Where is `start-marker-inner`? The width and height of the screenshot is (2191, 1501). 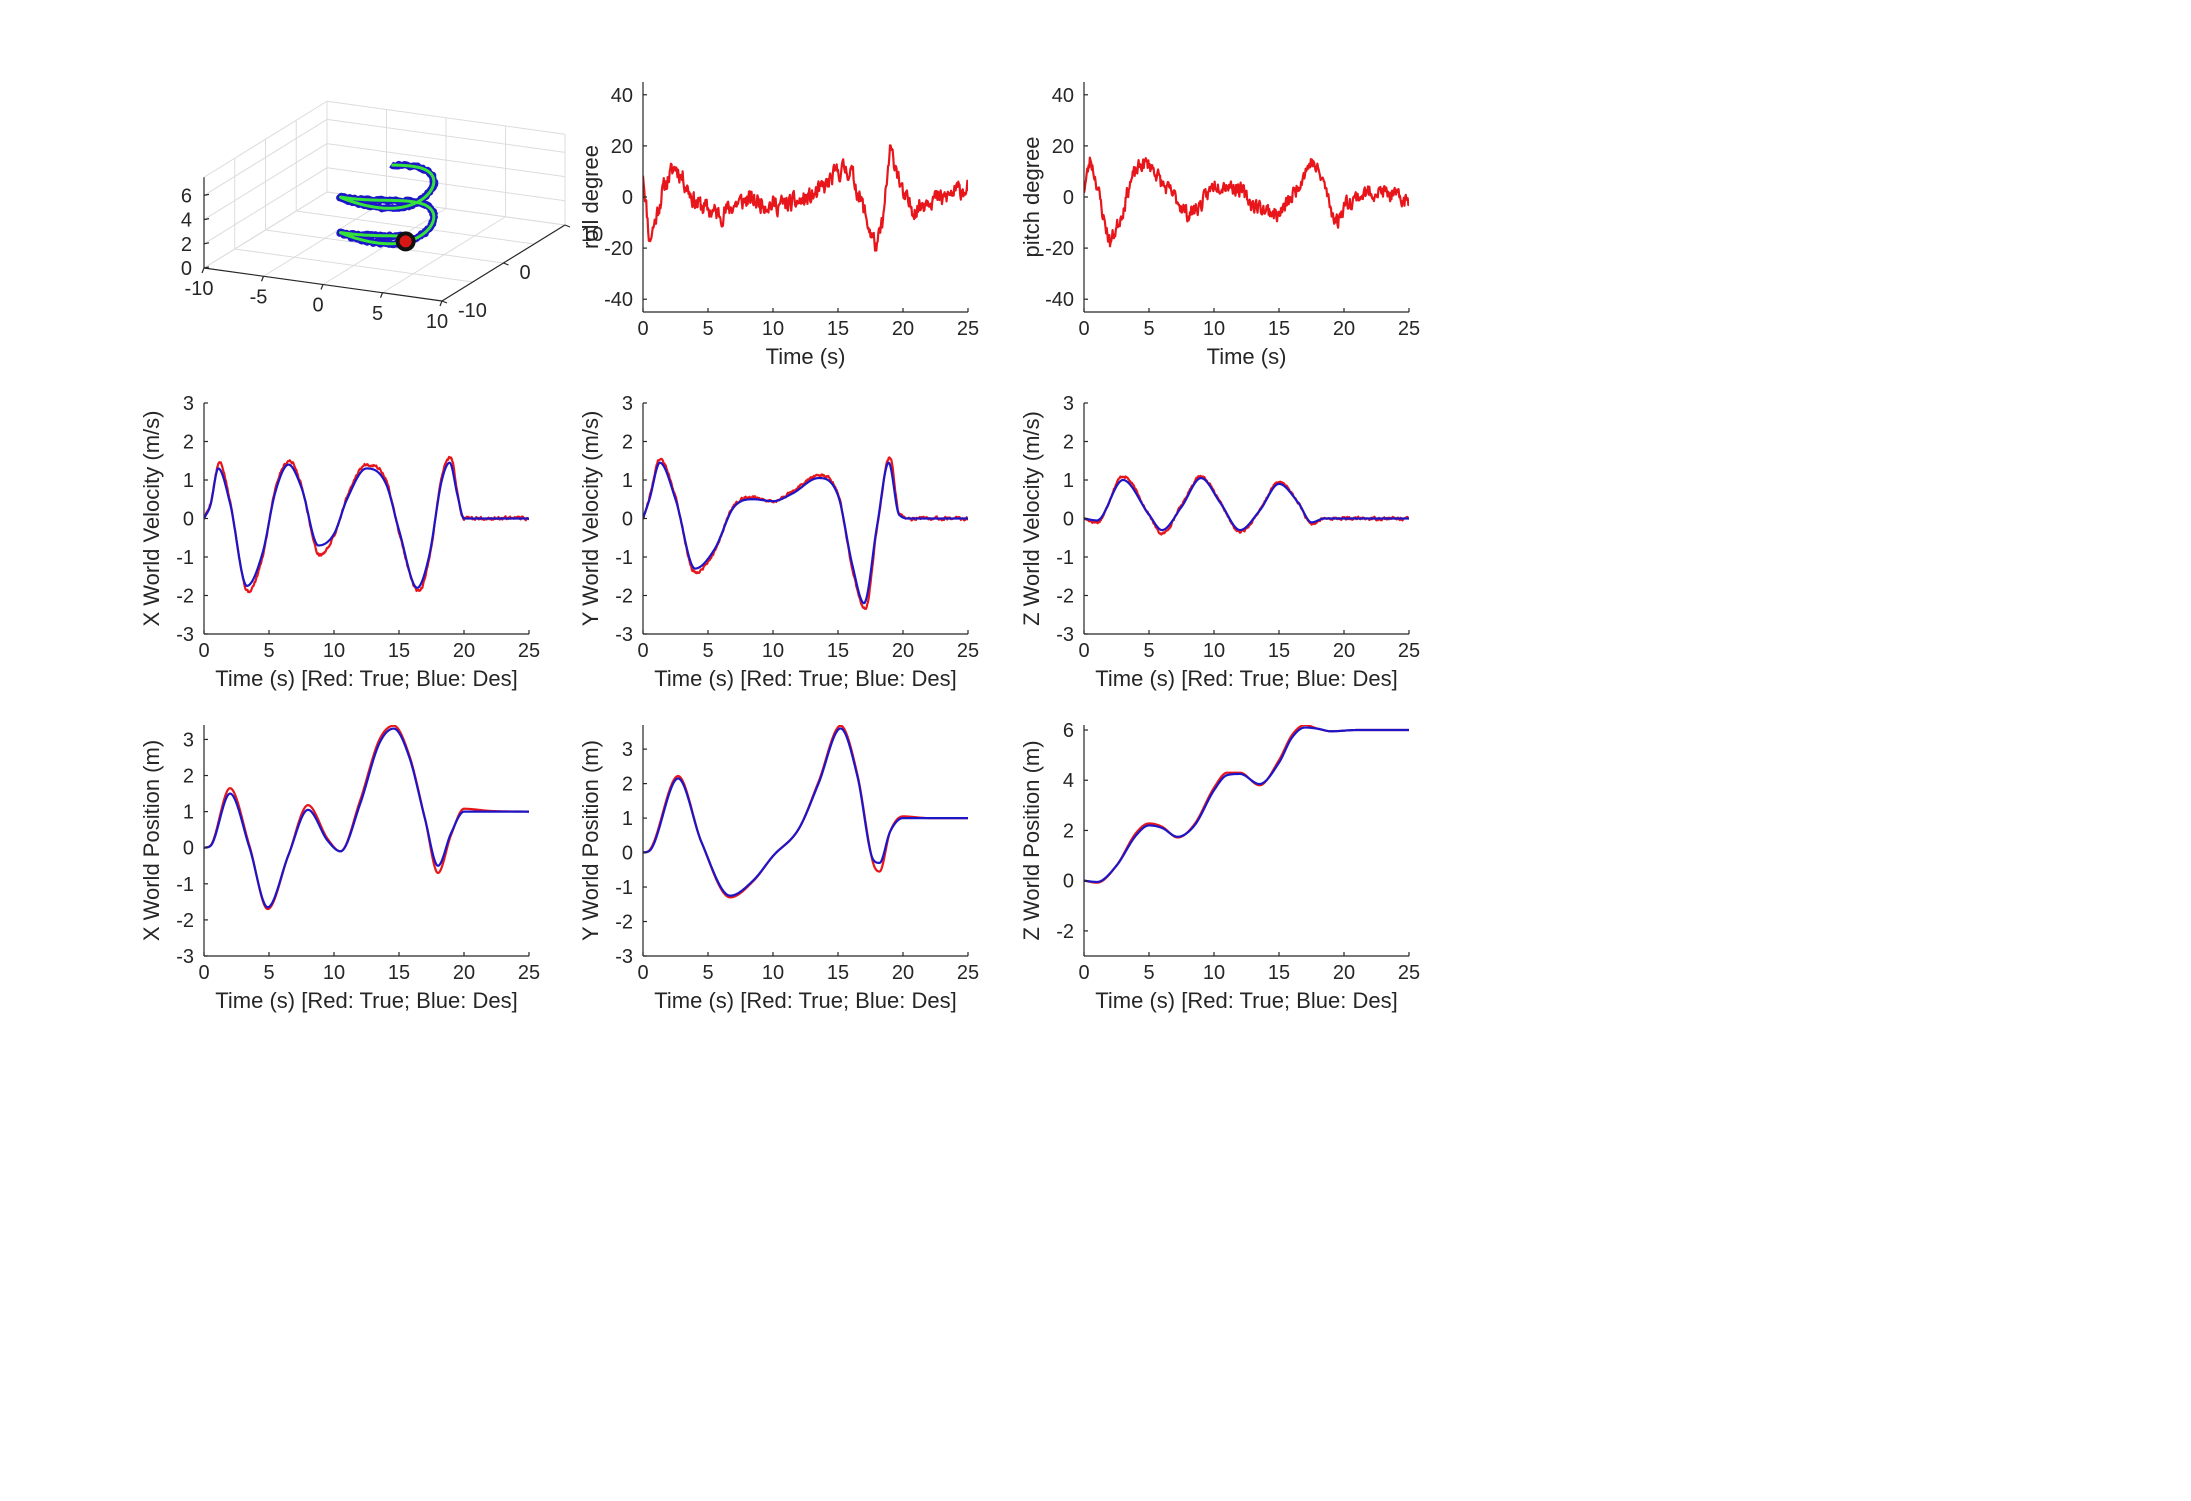
start-marker-inner is located at coordinates (405, 241).